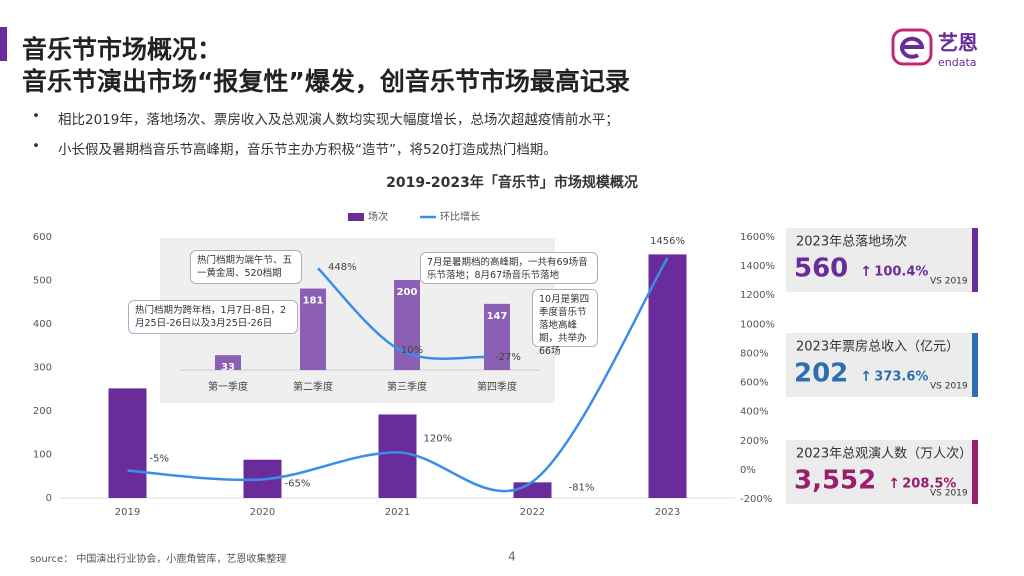 This screenshot has width=1024, height=576. Describe the element at coordinates (532, 512) in the screenshot. I see `x-tick-label: 2022` at that location.